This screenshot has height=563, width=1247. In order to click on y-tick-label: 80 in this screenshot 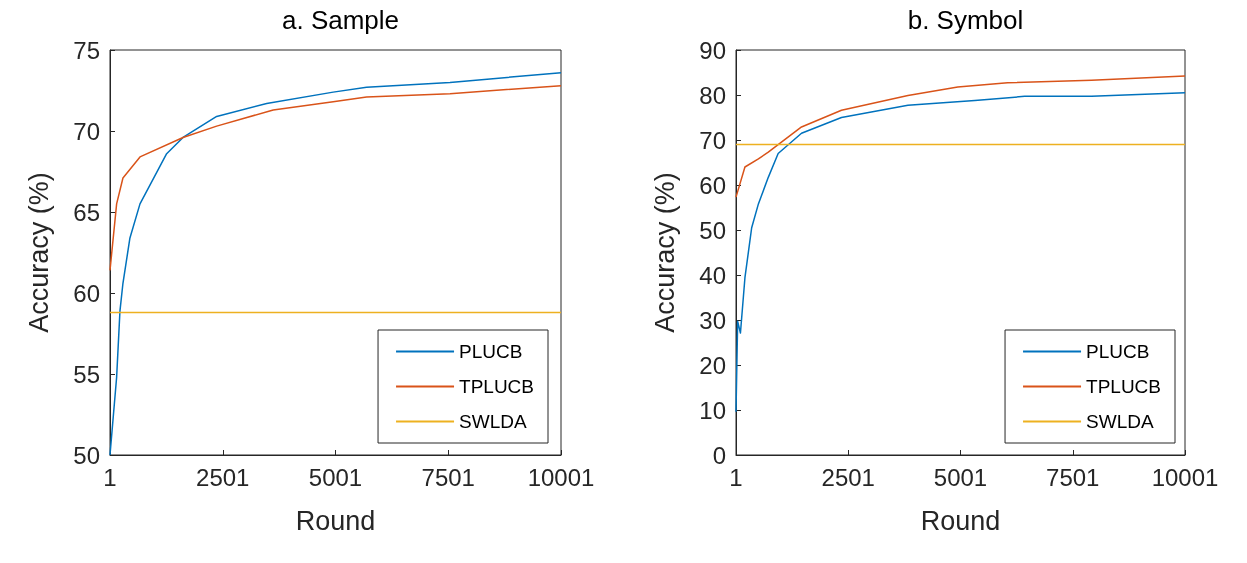, I will do `click(712, 95)`.